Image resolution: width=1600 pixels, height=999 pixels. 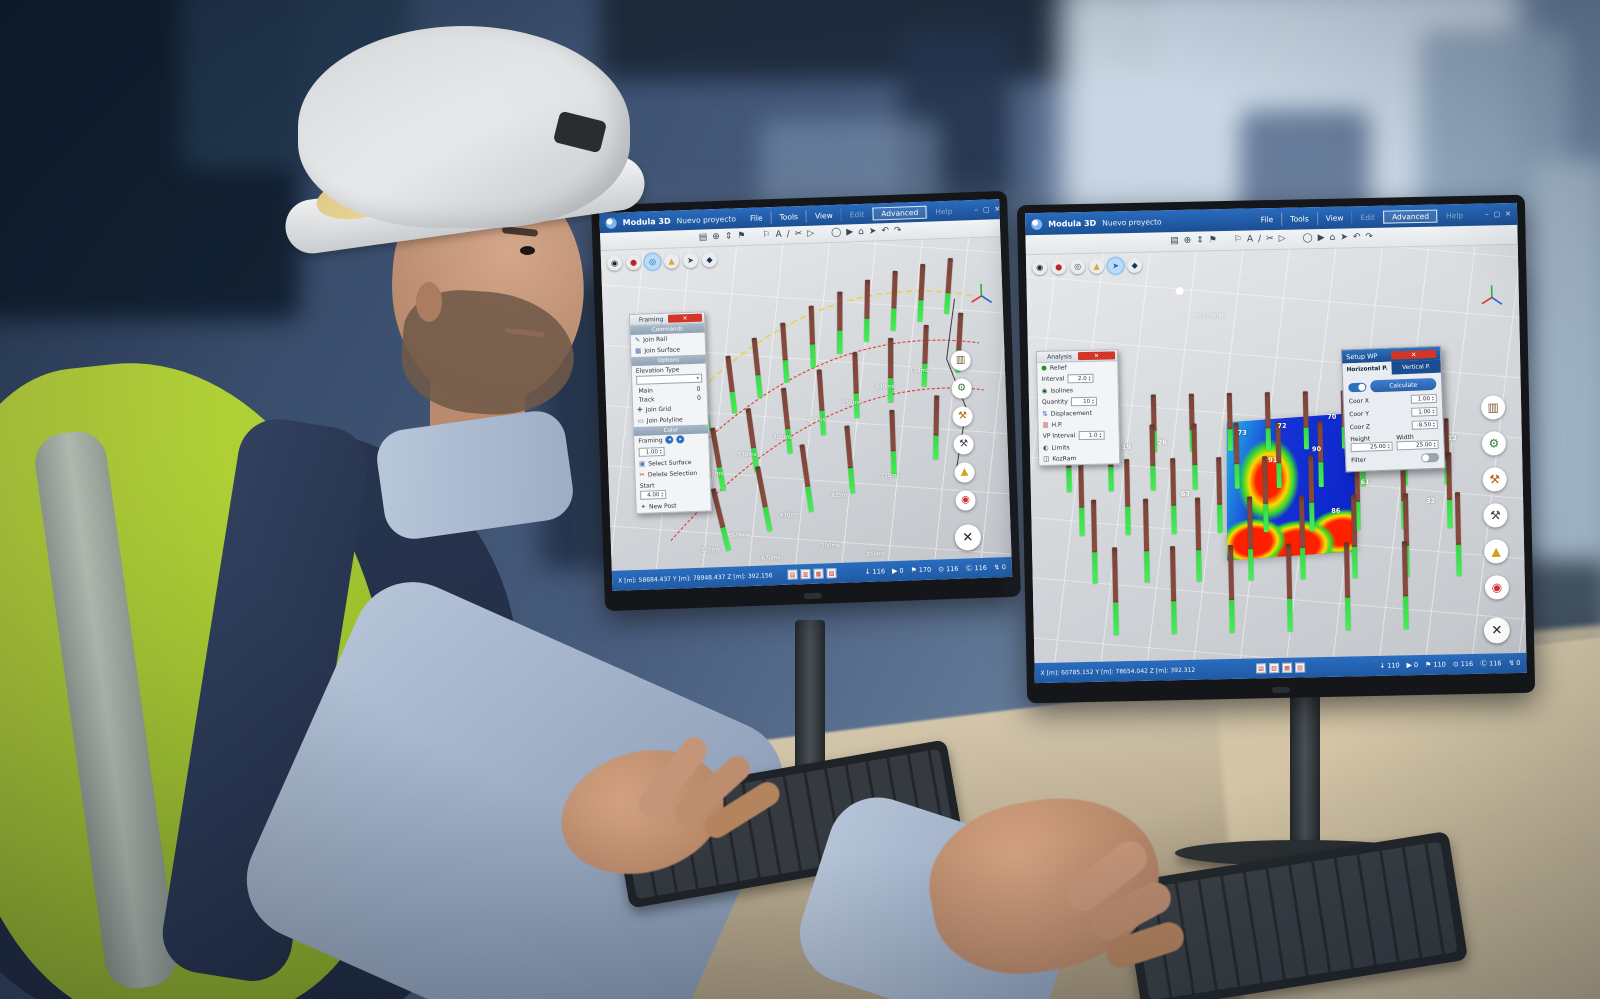 What do you see at coordinates (669, 379) in the screenshot?
I see `elevation-type-select: ▾` at bounding box center [669, 379].